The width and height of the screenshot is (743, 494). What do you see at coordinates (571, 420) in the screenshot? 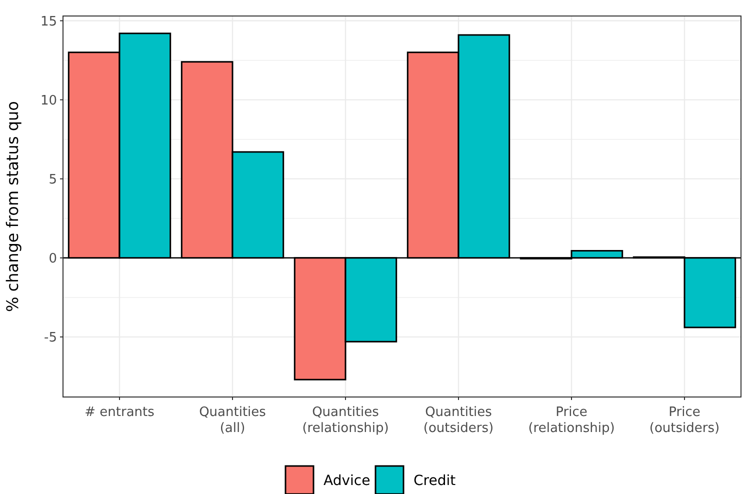
I see `x-tick-label: Price (relationship)` at bounding box center [571, 420].